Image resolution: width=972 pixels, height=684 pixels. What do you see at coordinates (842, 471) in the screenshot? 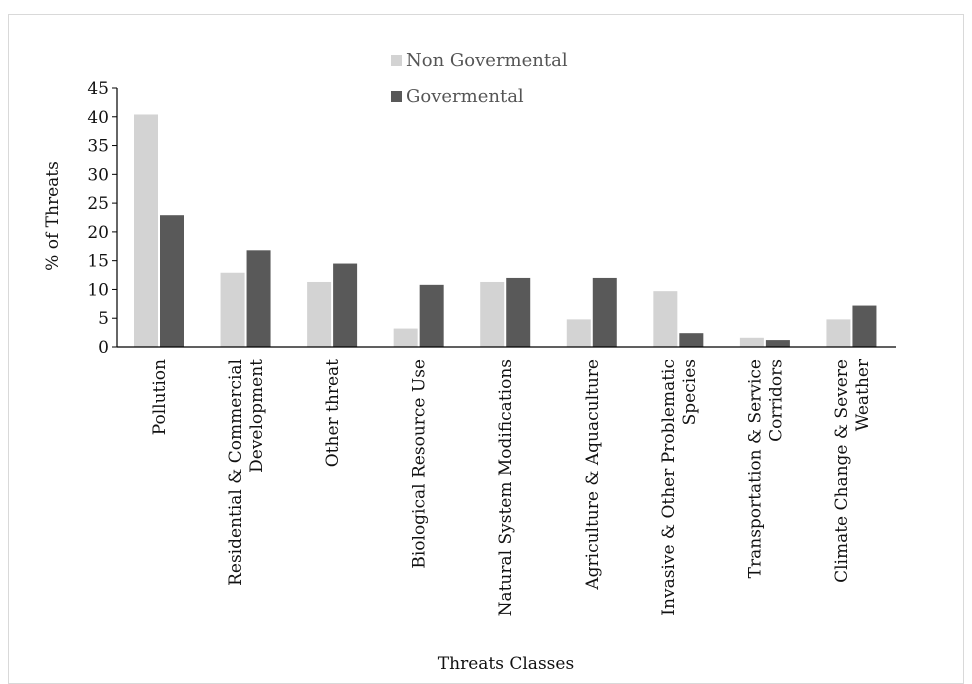
I see `x-category-label-line: Climate Change & Severe` at bounding box center [842, 471].